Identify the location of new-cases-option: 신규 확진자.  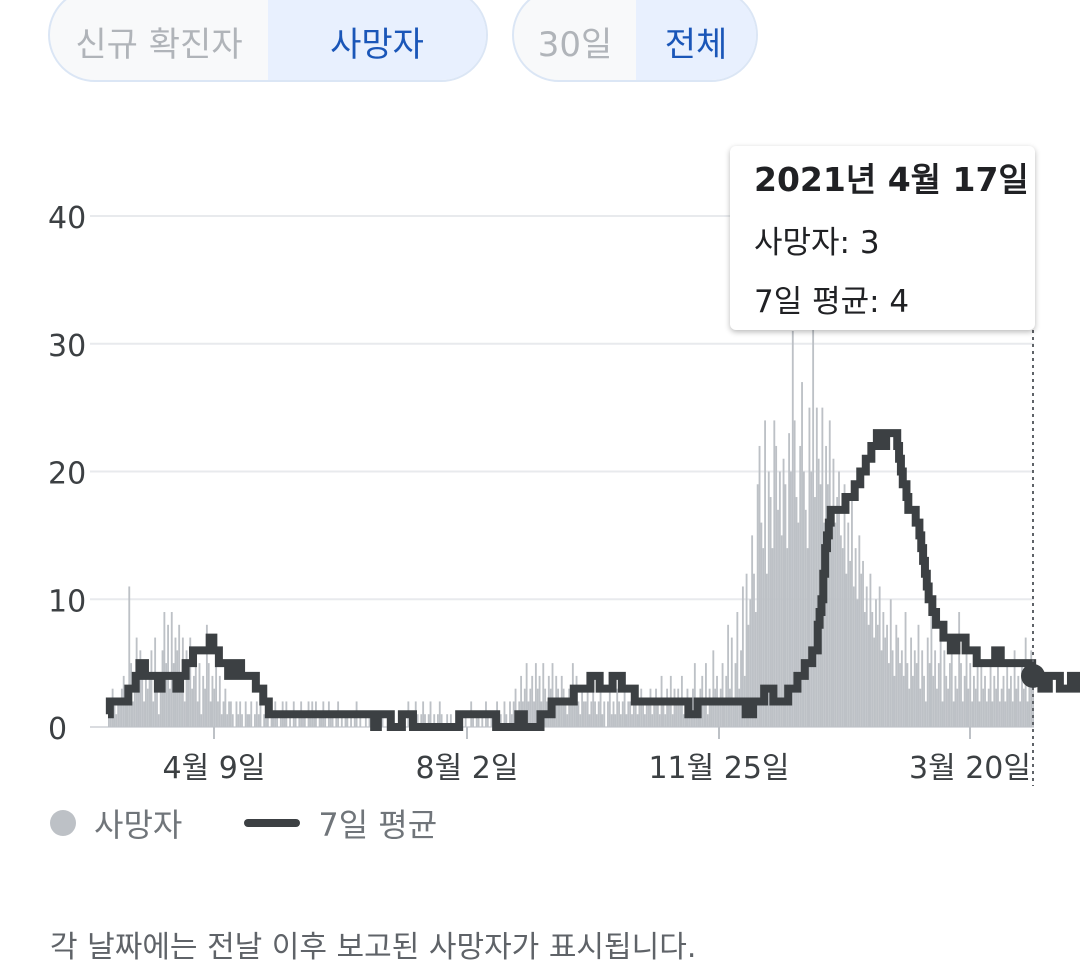
(159, 44).